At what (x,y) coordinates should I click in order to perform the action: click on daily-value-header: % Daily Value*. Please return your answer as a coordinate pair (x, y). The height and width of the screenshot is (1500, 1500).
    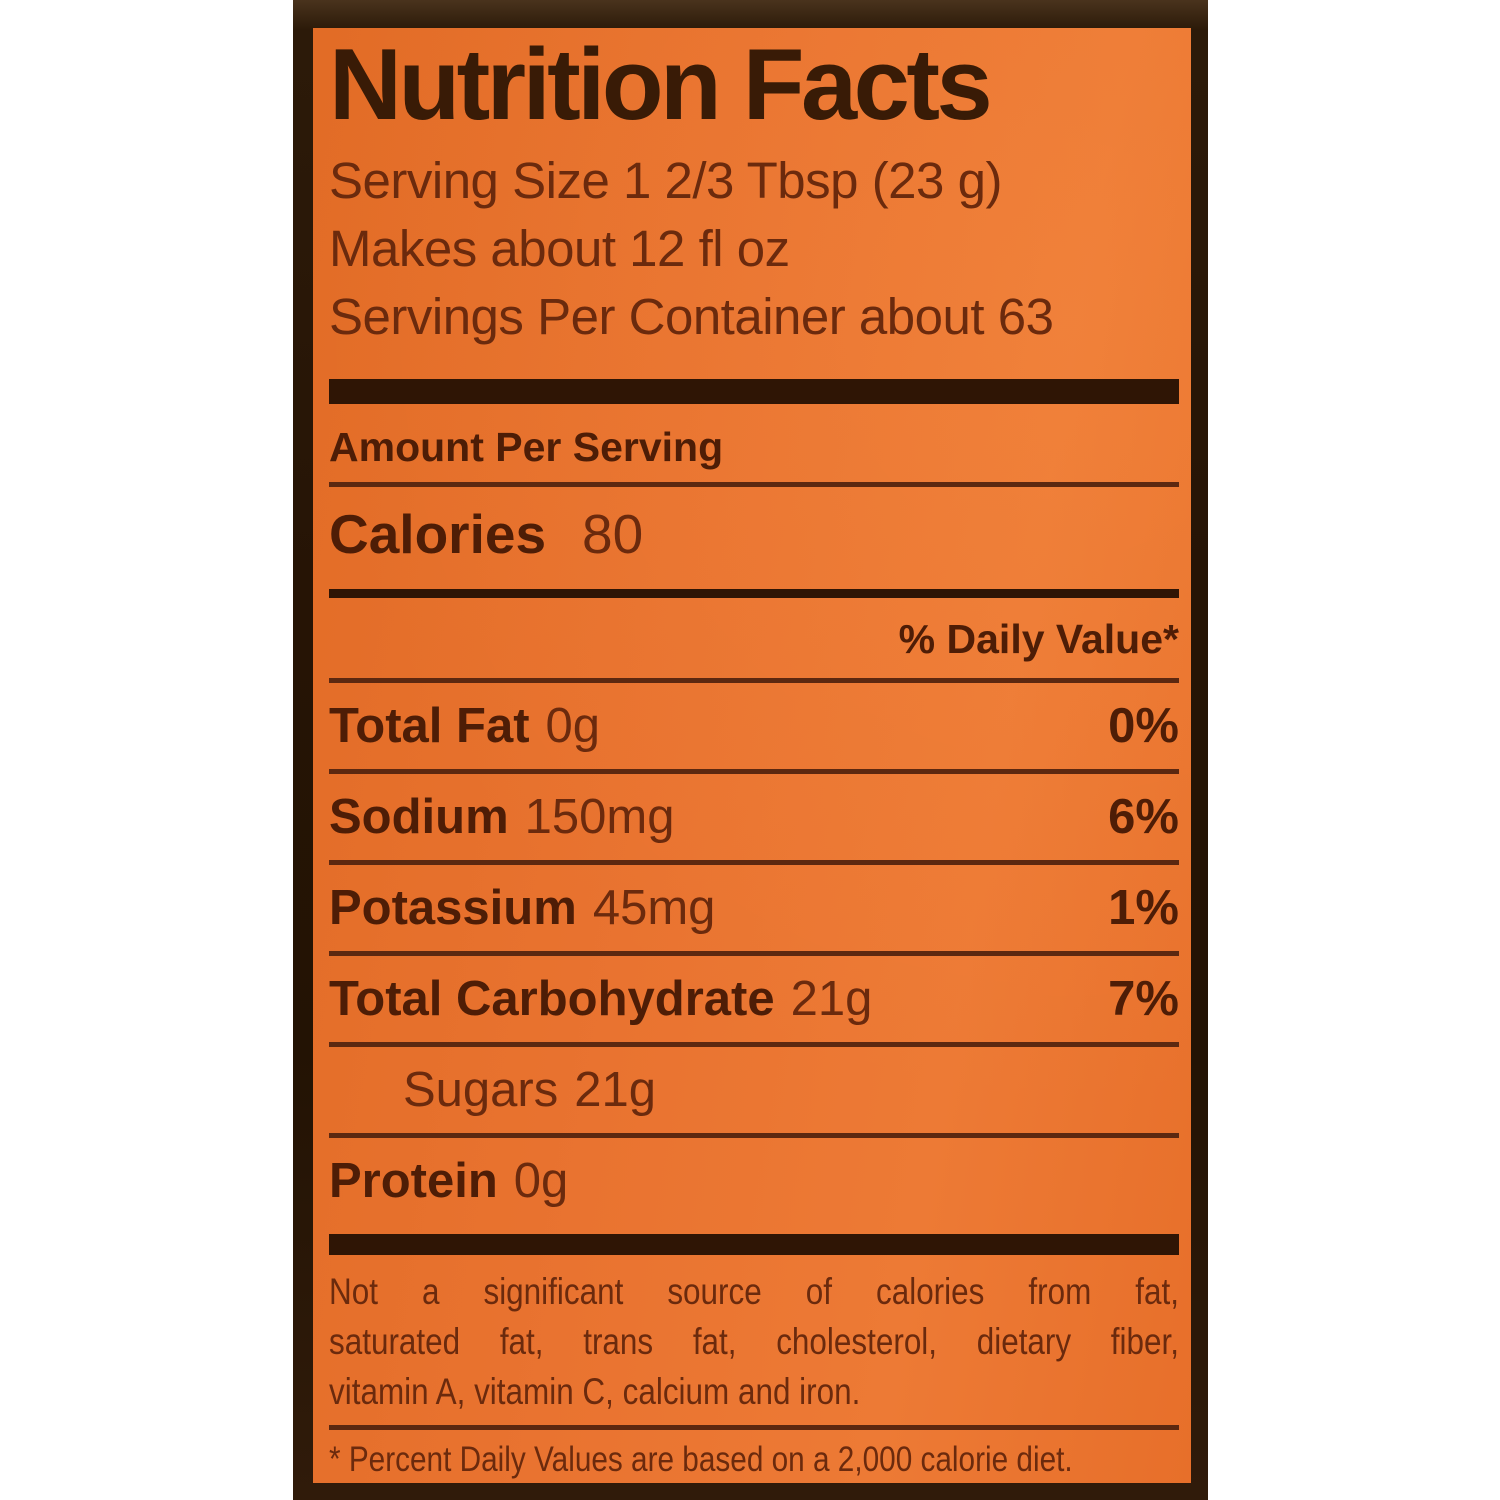
    Looking at the image, I should click on (1038, 639).